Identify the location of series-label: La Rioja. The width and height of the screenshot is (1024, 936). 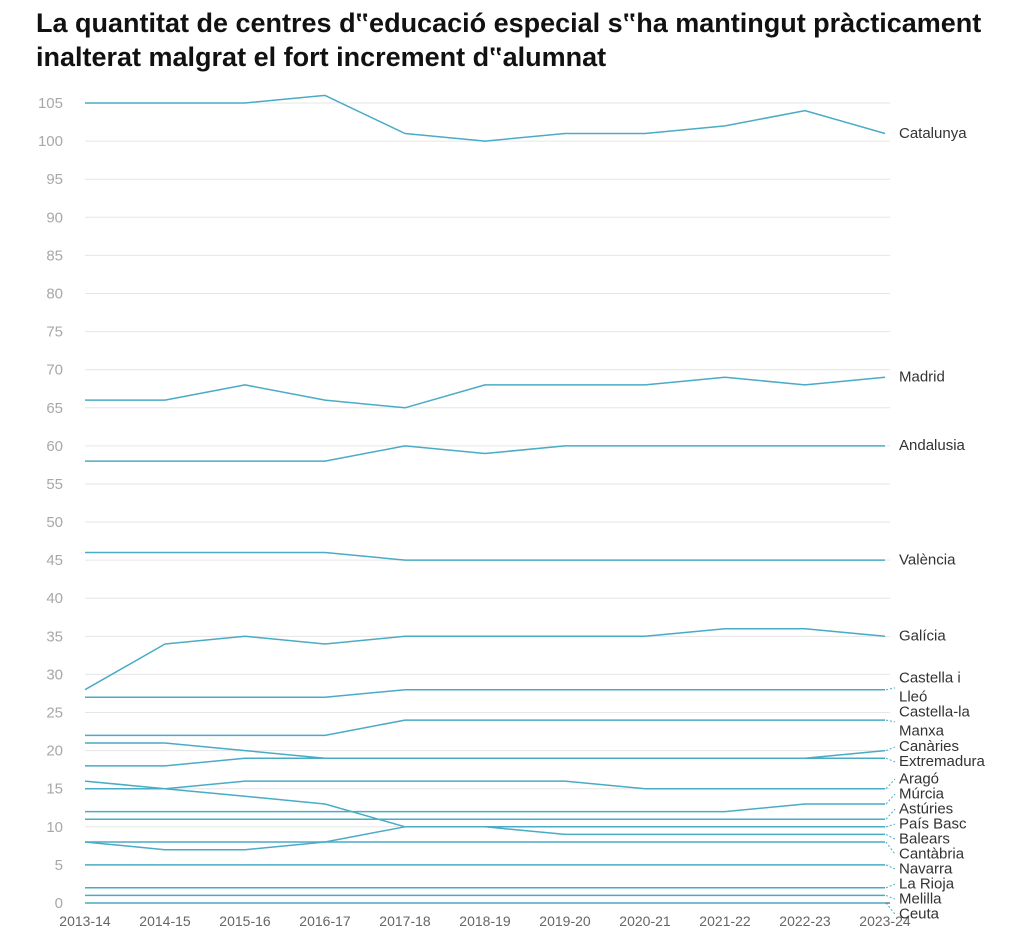
(927, 883).